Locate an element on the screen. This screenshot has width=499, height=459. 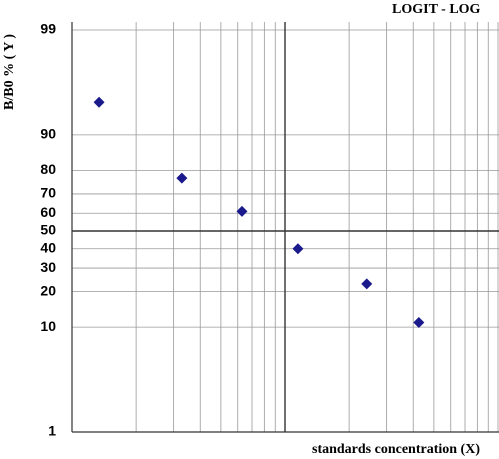
y-axis-label: B/B0 % ( Y ) is located at coordinates (9, 72).